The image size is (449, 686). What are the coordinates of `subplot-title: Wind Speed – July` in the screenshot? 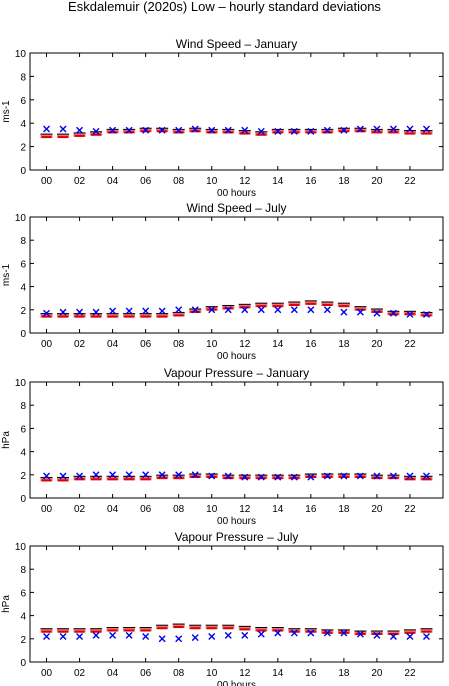 It's located at (236, 208).